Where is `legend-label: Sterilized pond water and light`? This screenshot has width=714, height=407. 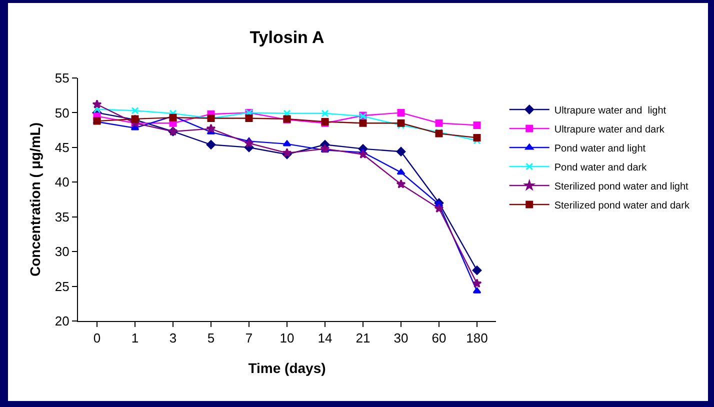
legend-label: Sterilized pond water and light is located at coordinates (621, 186).